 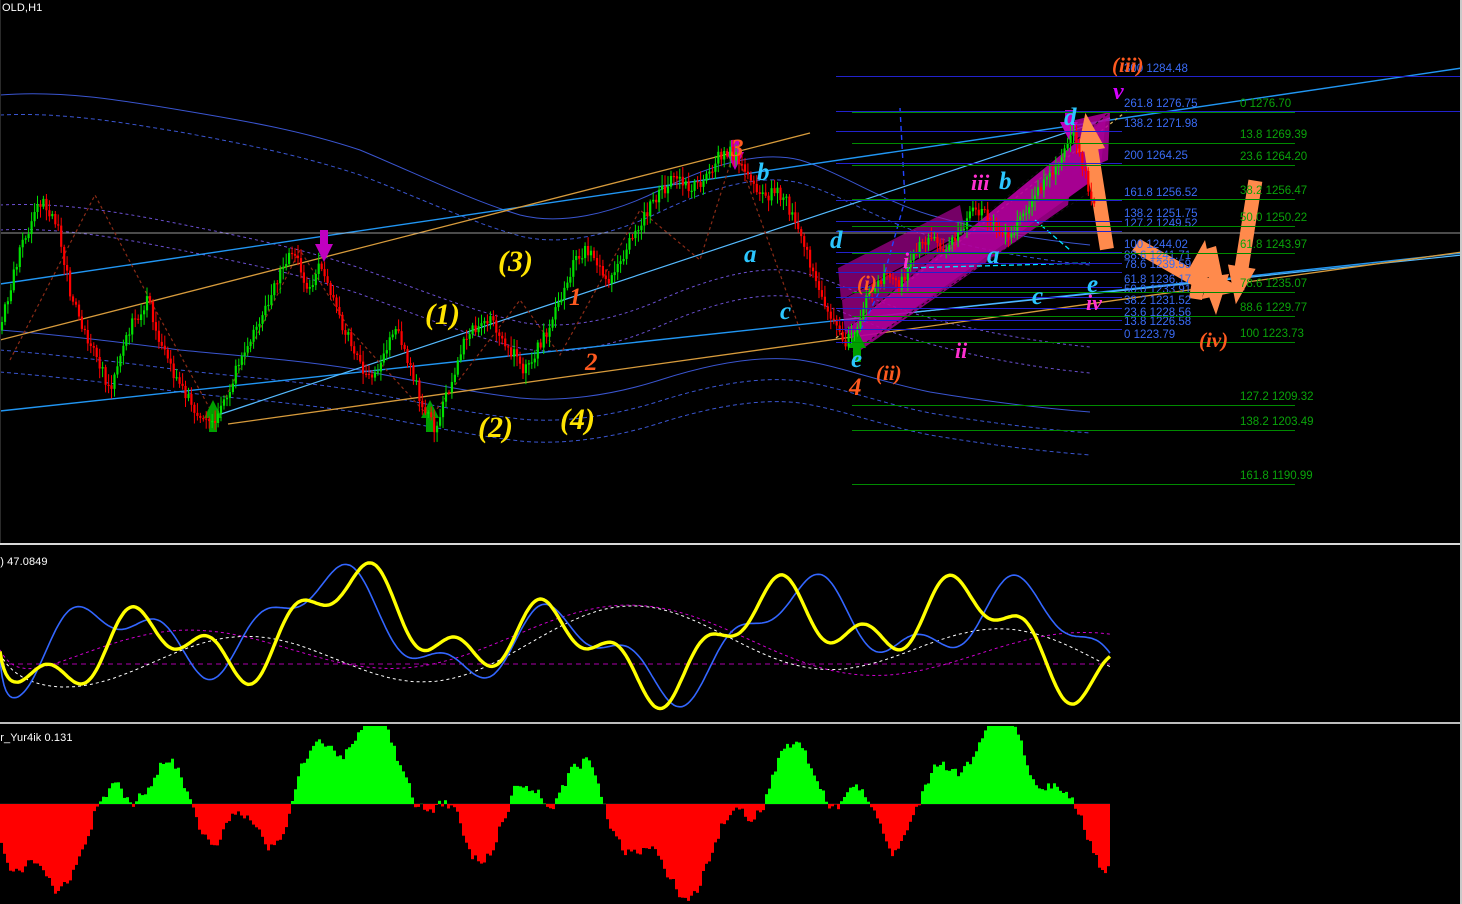 I want to click on fib-level-label-green: 88.6 1229.77, so click(x=1274, y=308).